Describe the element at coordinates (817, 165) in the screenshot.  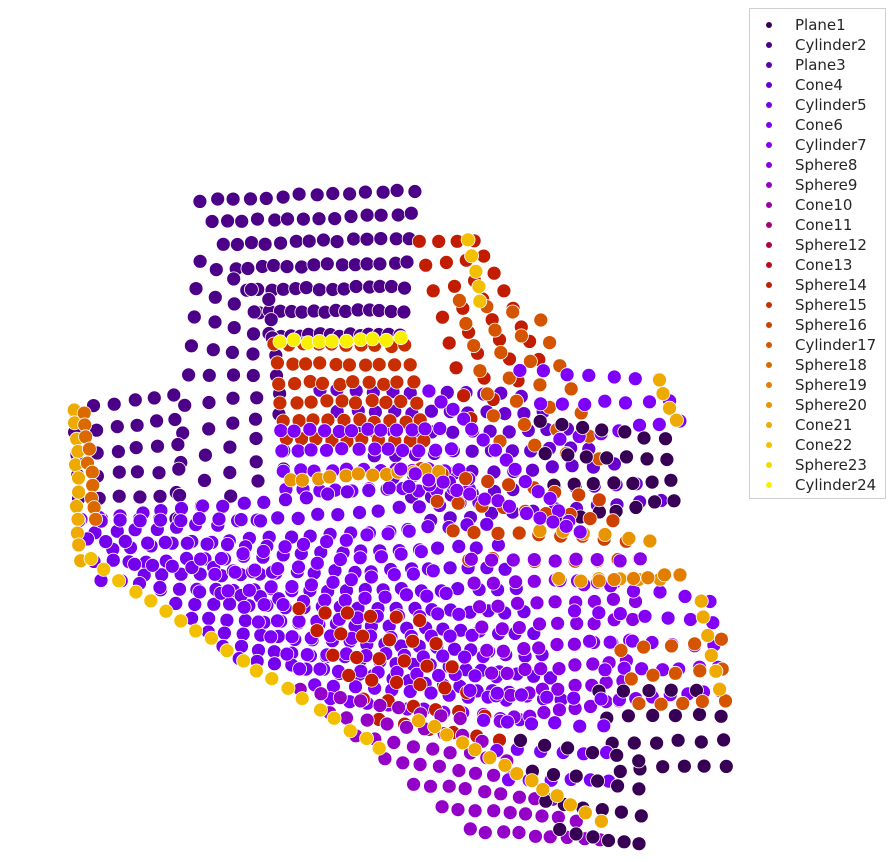
I see `legend-item: Sphere8` at that location.